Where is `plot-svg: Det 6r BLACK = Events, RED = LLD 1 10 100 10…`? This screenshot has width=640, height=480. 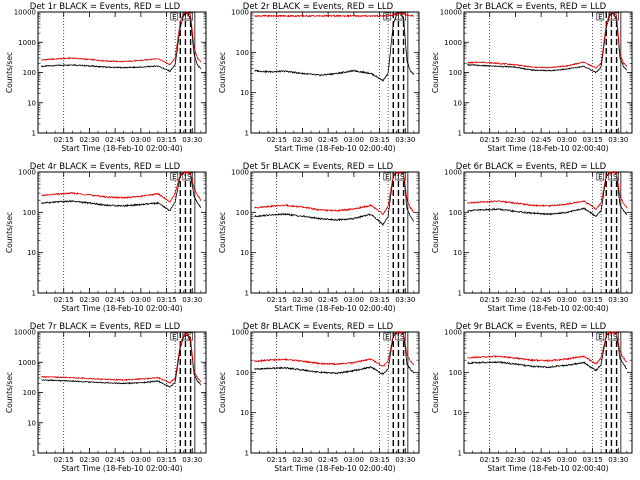
plot-svg: Det 6r BLACK = Events, RED = LLD 1 10 100 10… is located at coordinates (532, 237).